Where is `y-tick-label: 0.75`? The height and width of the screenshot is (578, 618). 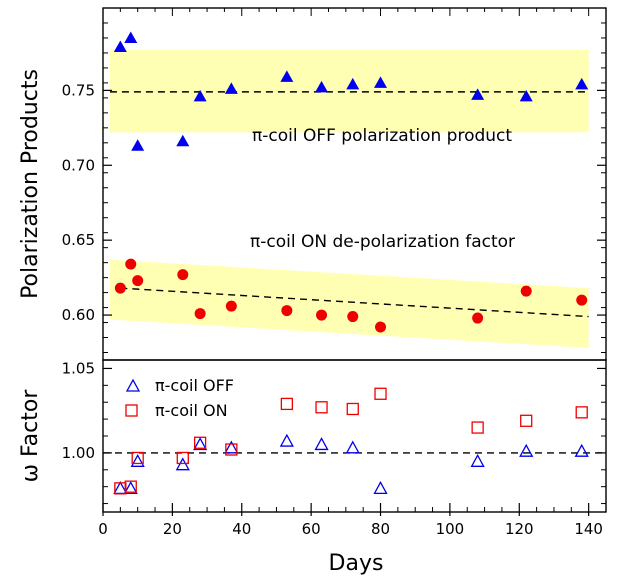
y-tick-label: 0.75 is located at coordinates (78, 90).